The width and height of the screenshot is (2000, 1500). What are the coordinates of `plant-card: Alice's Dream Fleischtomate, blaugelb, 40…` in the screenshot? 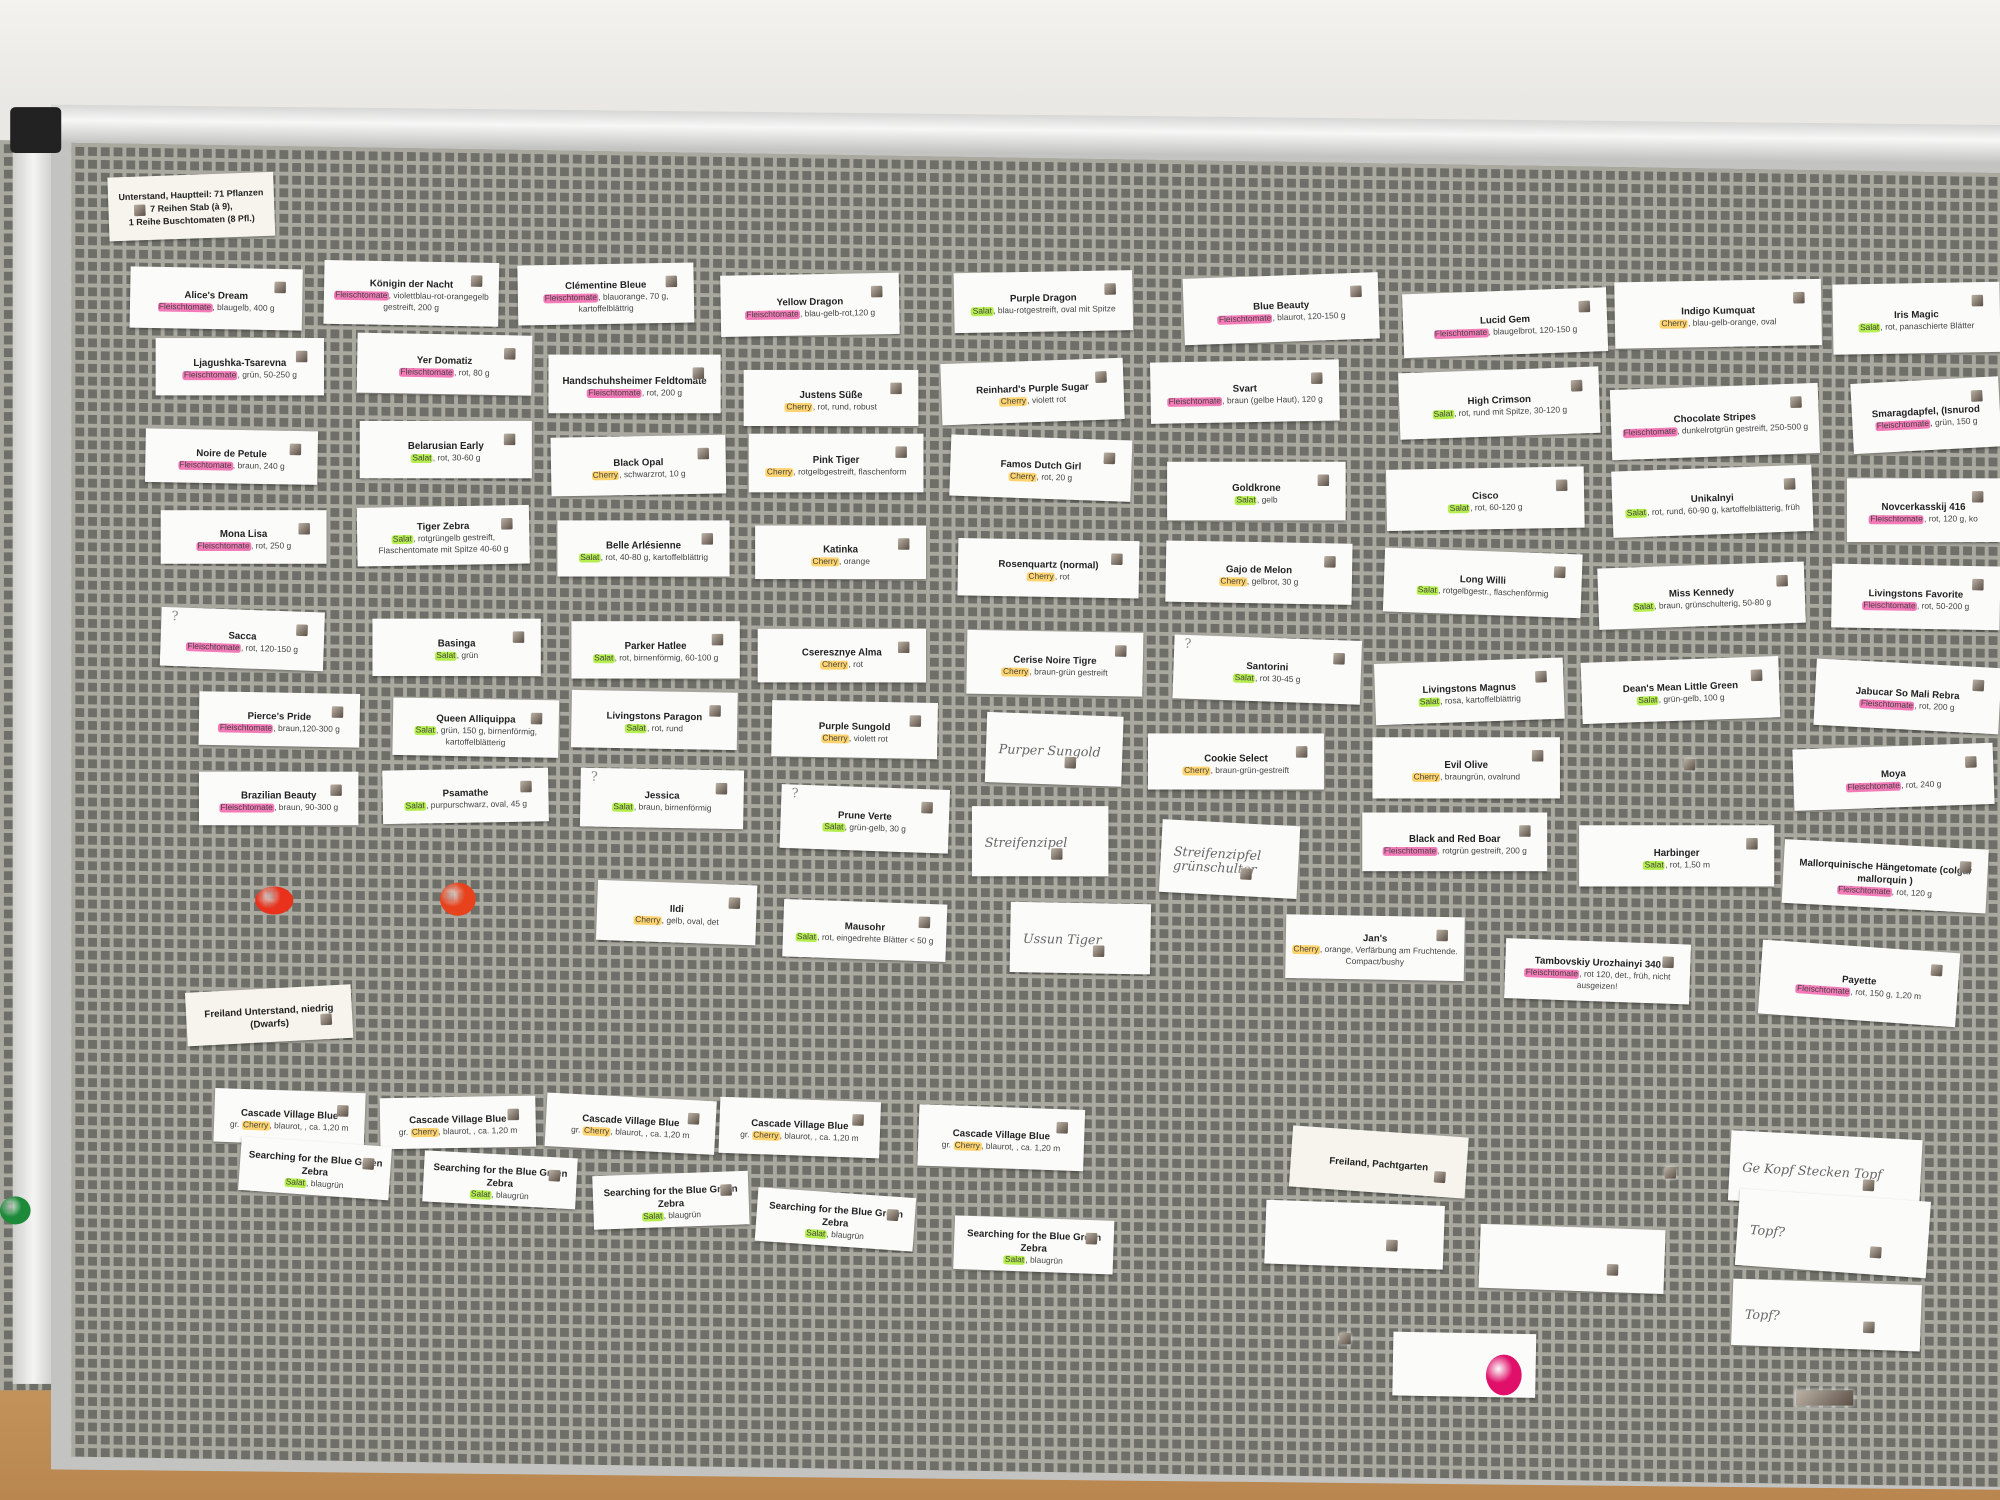 It's located at (216, 298).